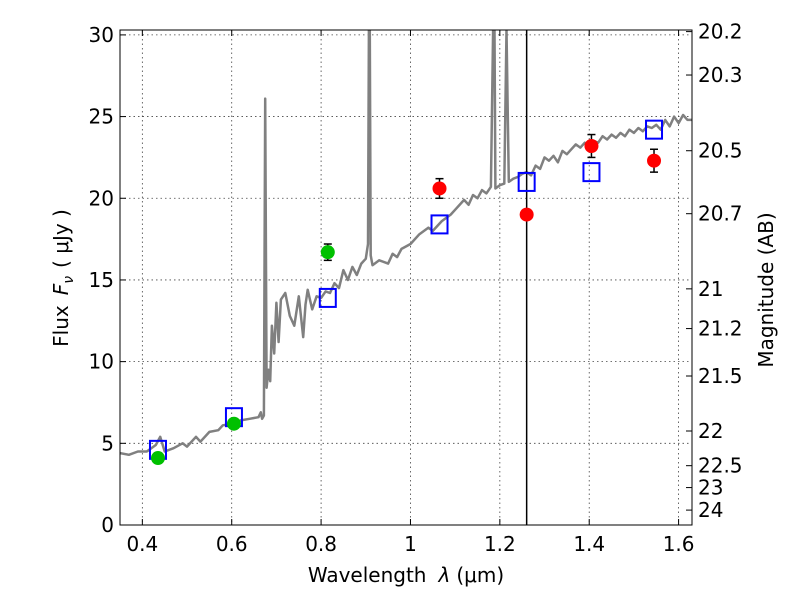 This screenshot has height=600, width=800. What do you see at coordinates (720, 75) in the screenshot?
I see `mag-tick-label: 20.3` at bounding box center [720, 75].